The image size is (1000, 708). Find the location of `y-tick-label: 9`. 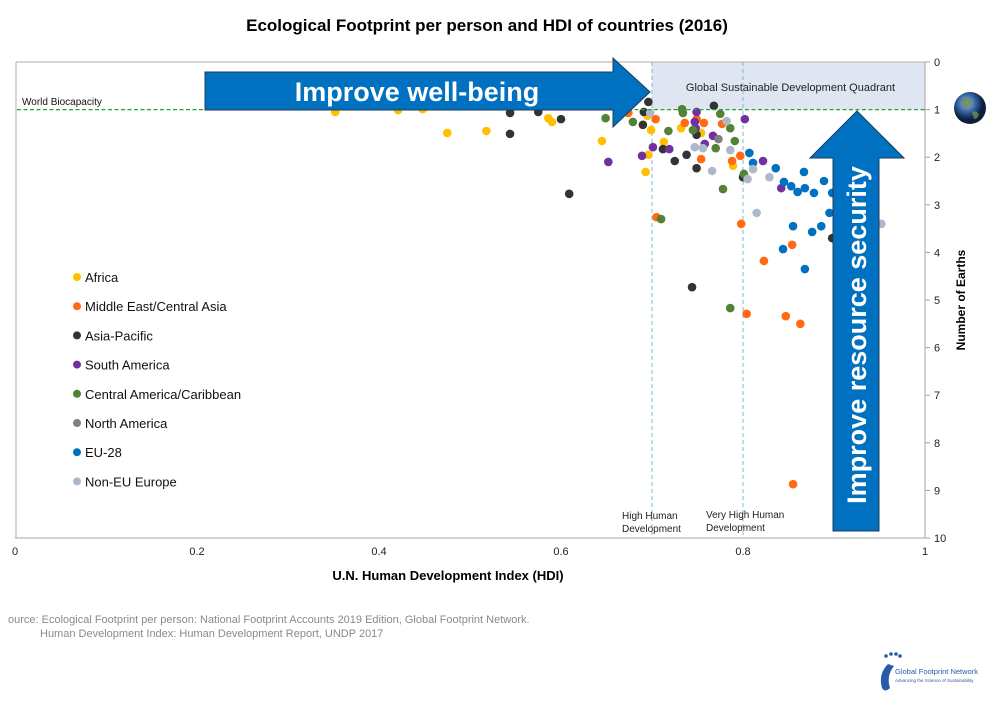

y-tick-label: 9 is located at coordinates (937, 491).